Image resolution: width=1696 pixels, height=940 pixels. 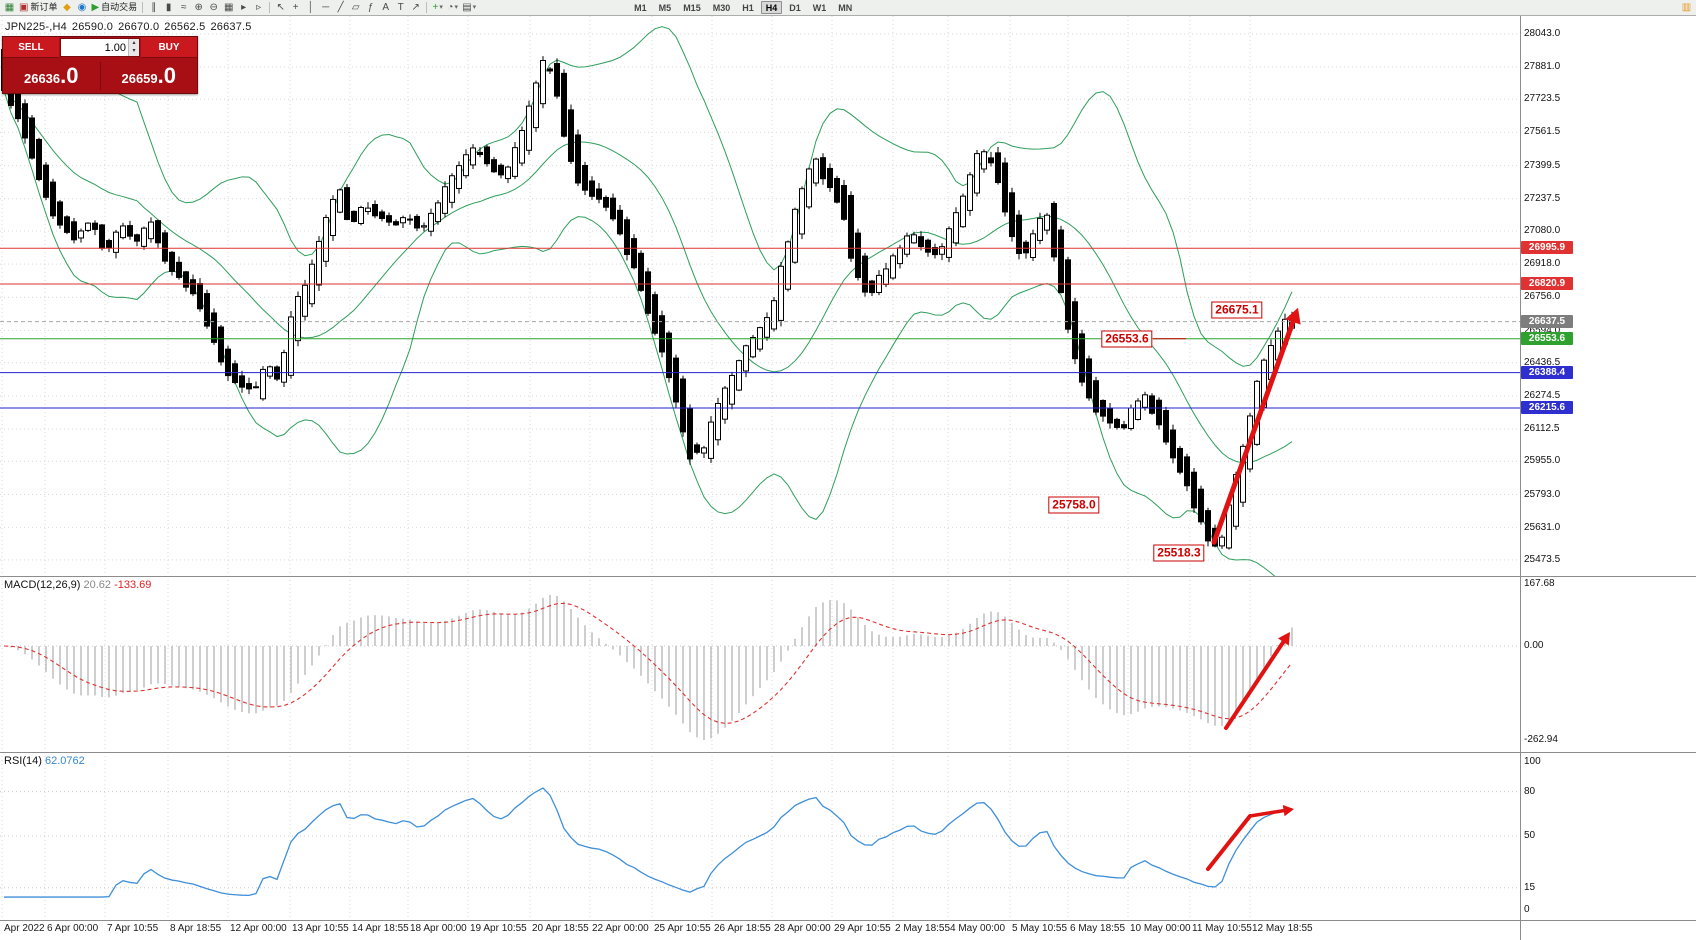 I want to click on timeframe-h4-button: H4, so click(x=771, y=7).